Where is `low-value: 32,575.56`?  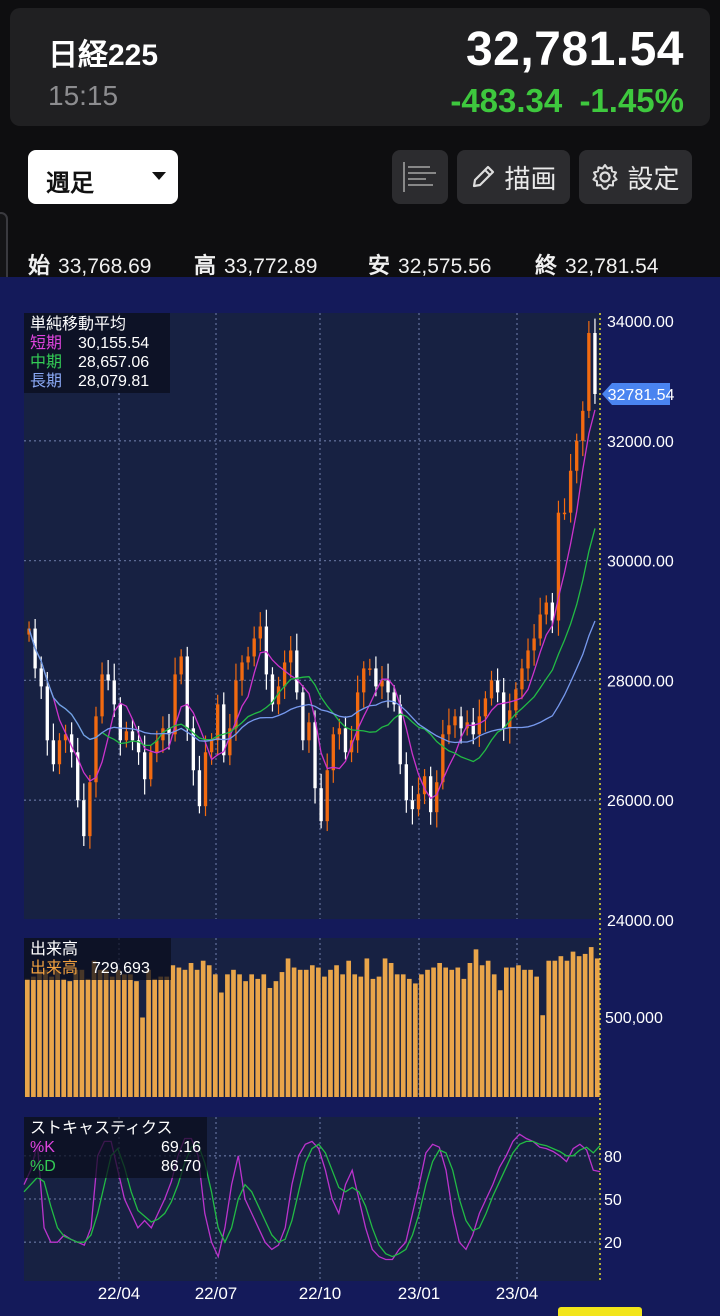
low-value: 32,575.56 is located at coordinates (445, 266).